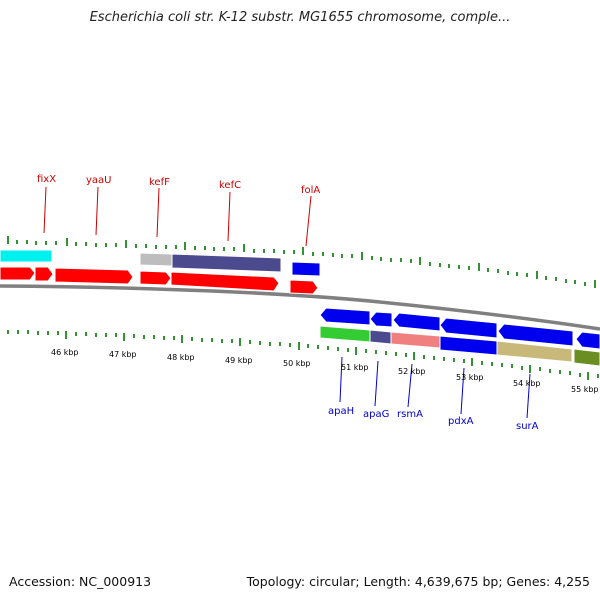 Image resolution: width=600 pixels, height=600 pixels. I want to click on bottom-gene-row, so click(459, 328).